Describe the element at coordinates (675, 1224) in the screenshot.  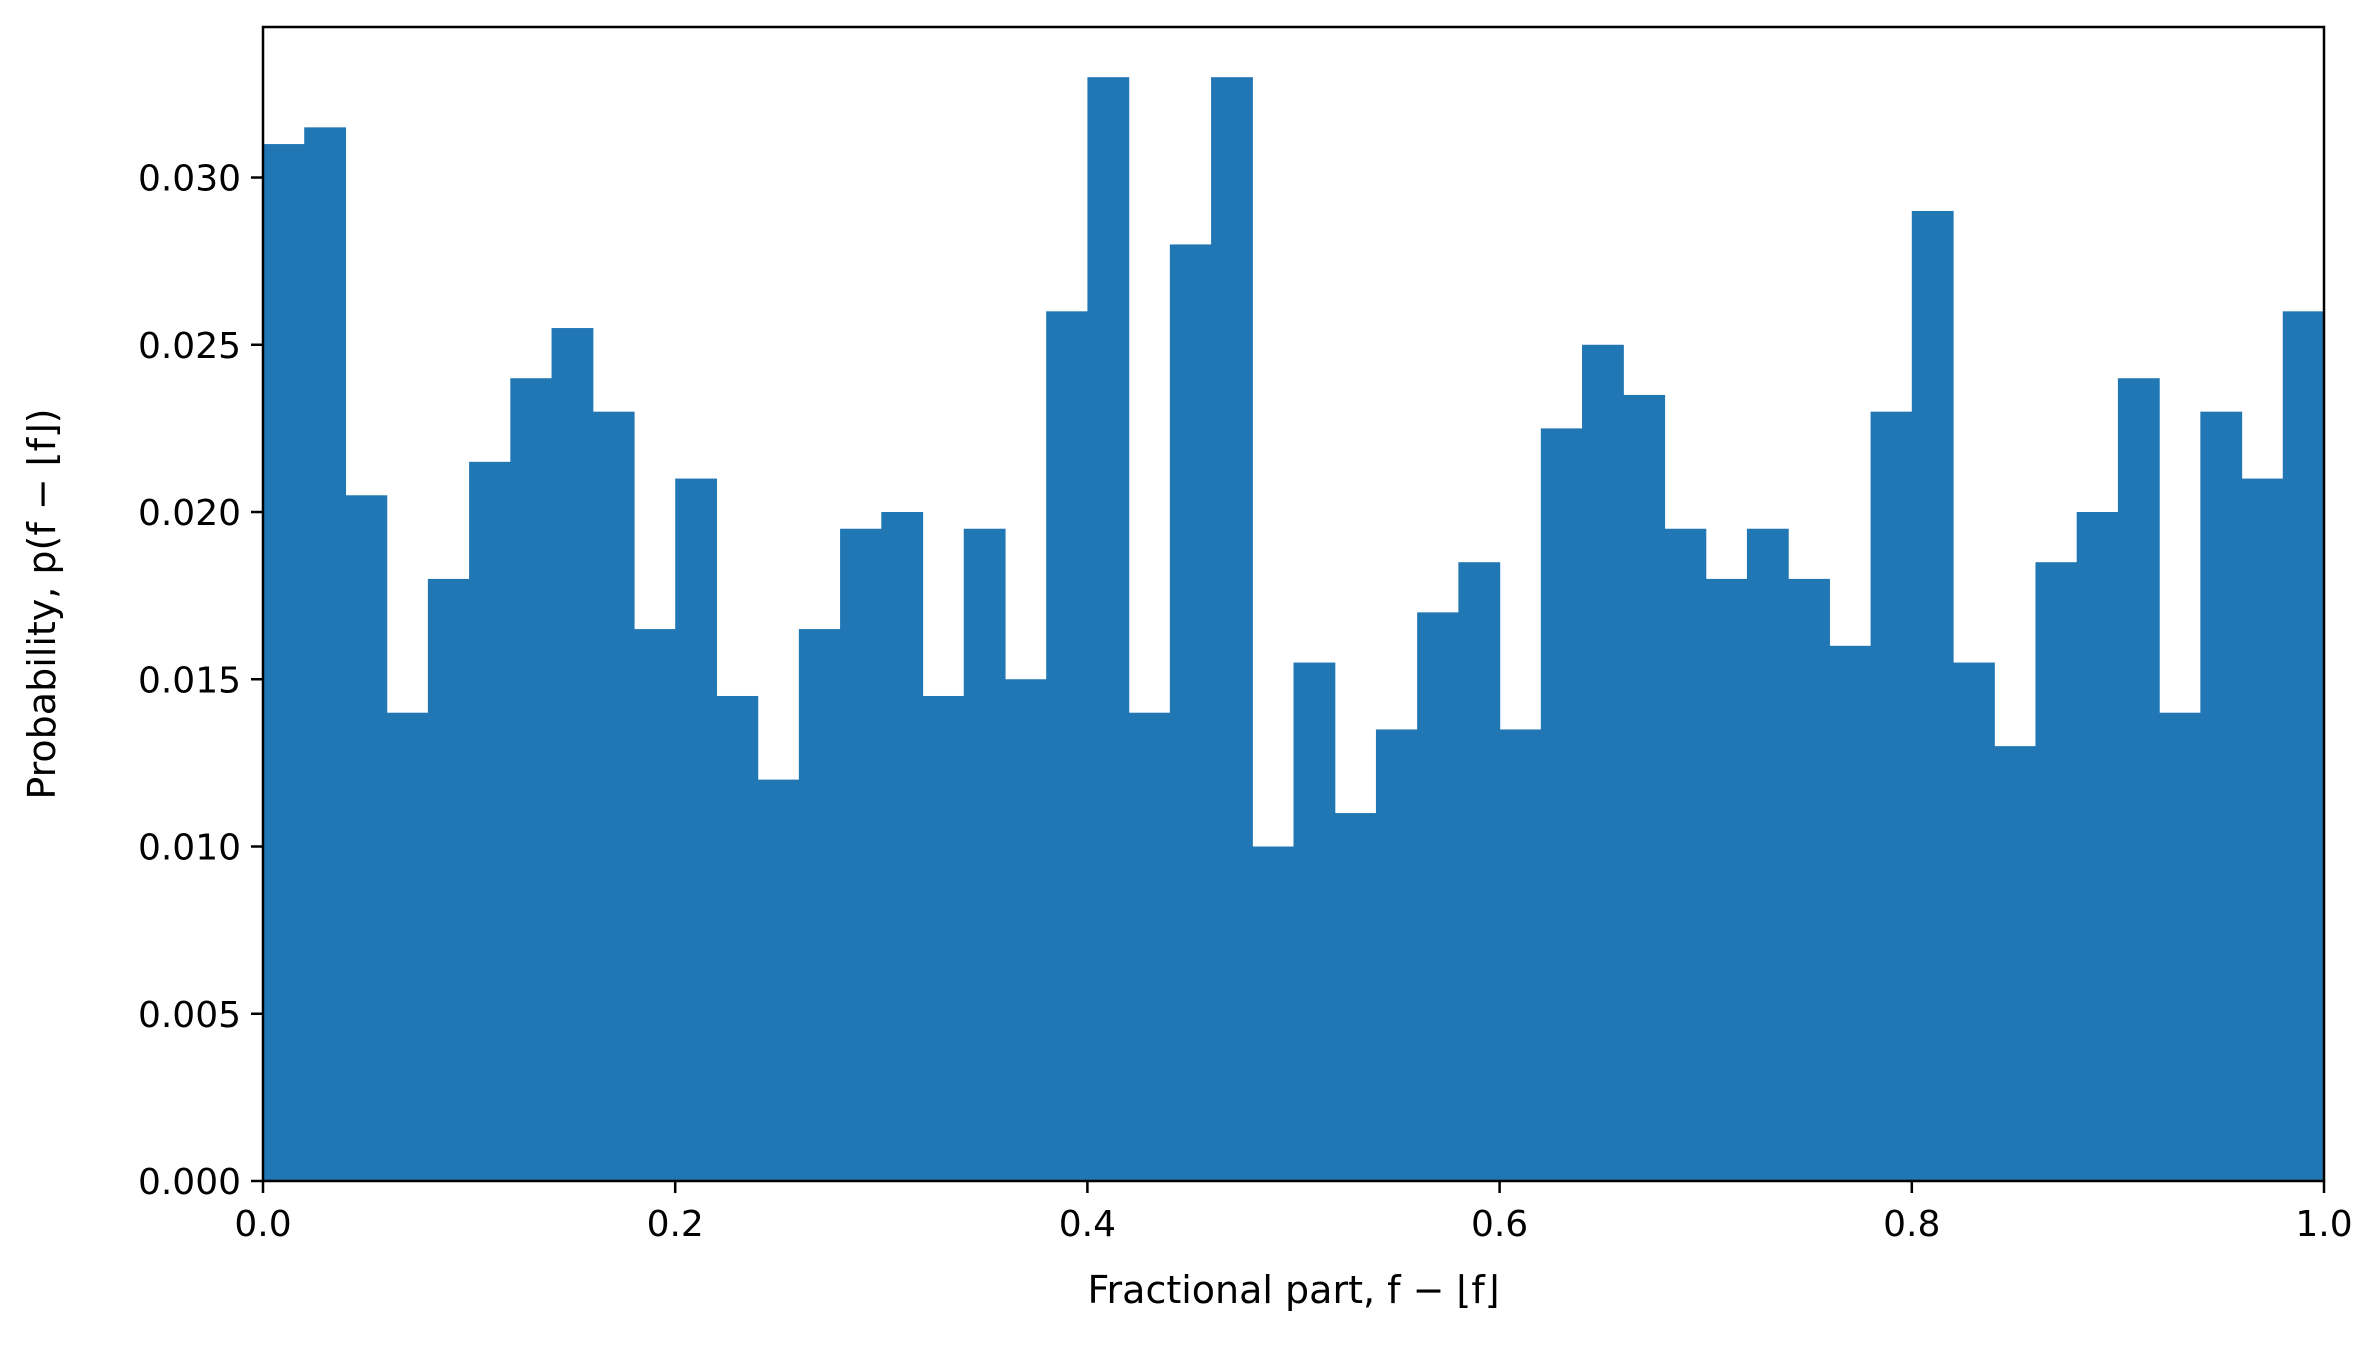
I see `x-tick-label: 0.2` at that location.